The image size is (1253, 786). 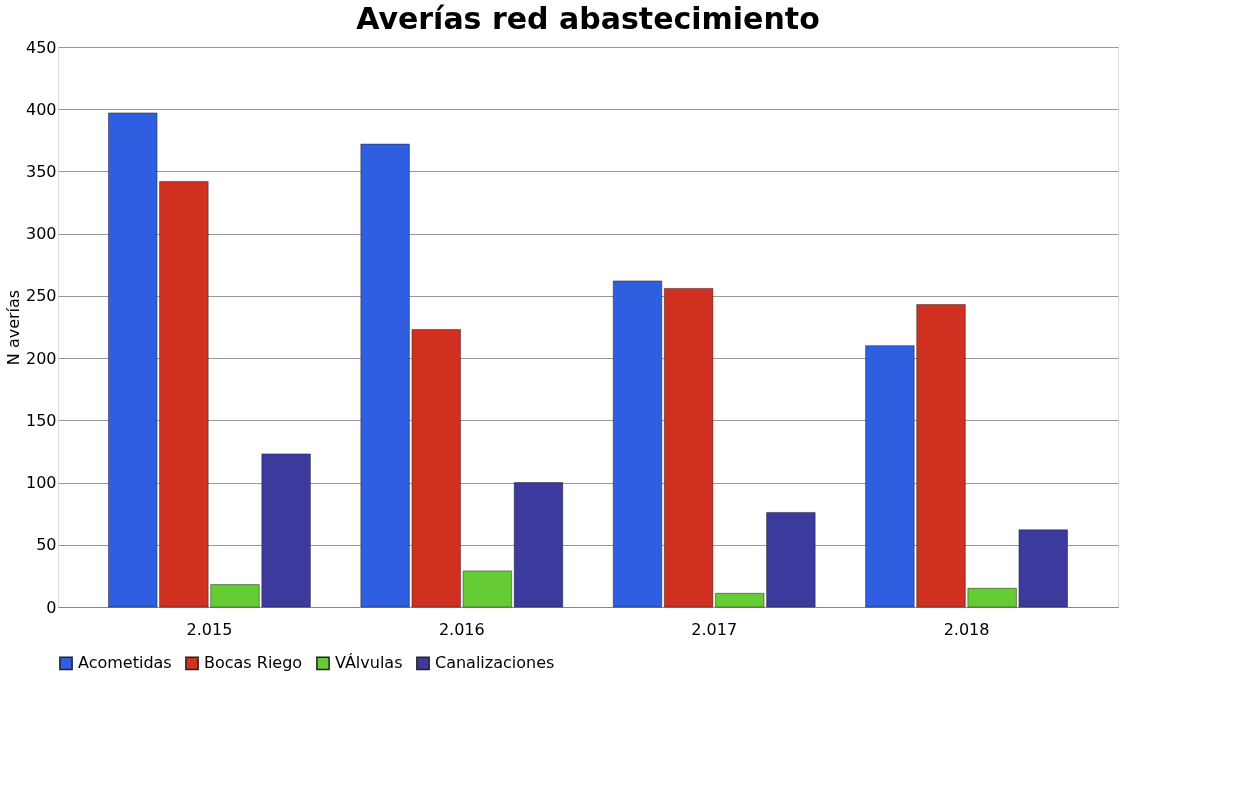 What do you see at coordinates (125, 663) in the screenshot?
I see `legend-label: Acometidas` at bounding box center [125, 663].